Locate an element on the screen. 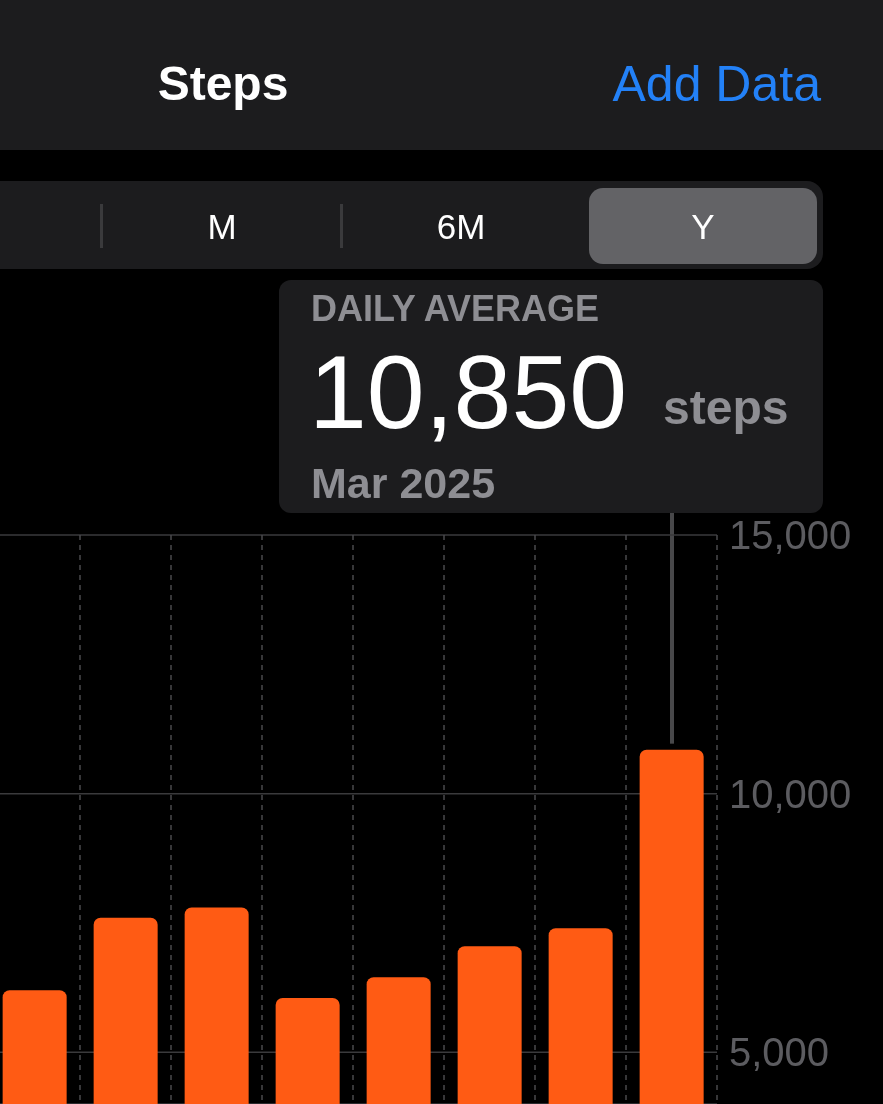 This screenshot has height=1104, width=883. text: steps is located at coordinates (726, 408).